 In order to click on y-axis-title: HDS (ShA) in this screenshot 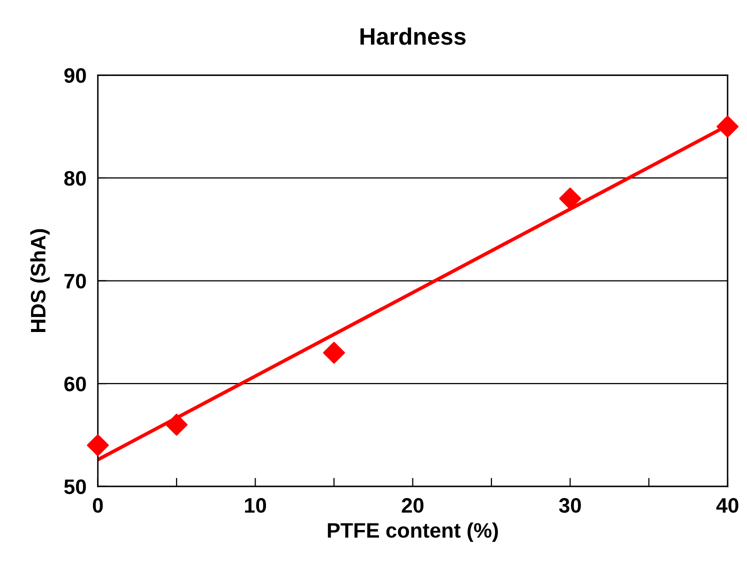, I will do `click(40, 280)`.